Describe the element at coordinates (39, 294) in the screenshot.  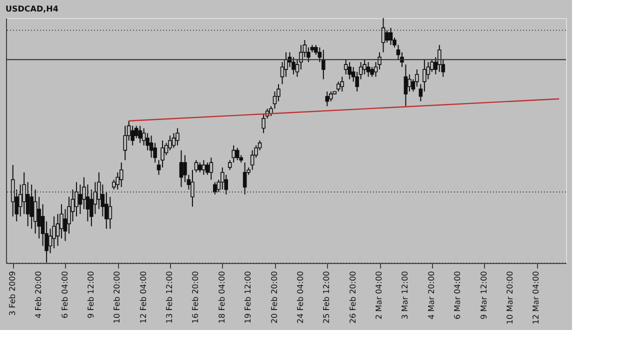
I see `x-tick-label: 4 Feb 20:00` at that location.